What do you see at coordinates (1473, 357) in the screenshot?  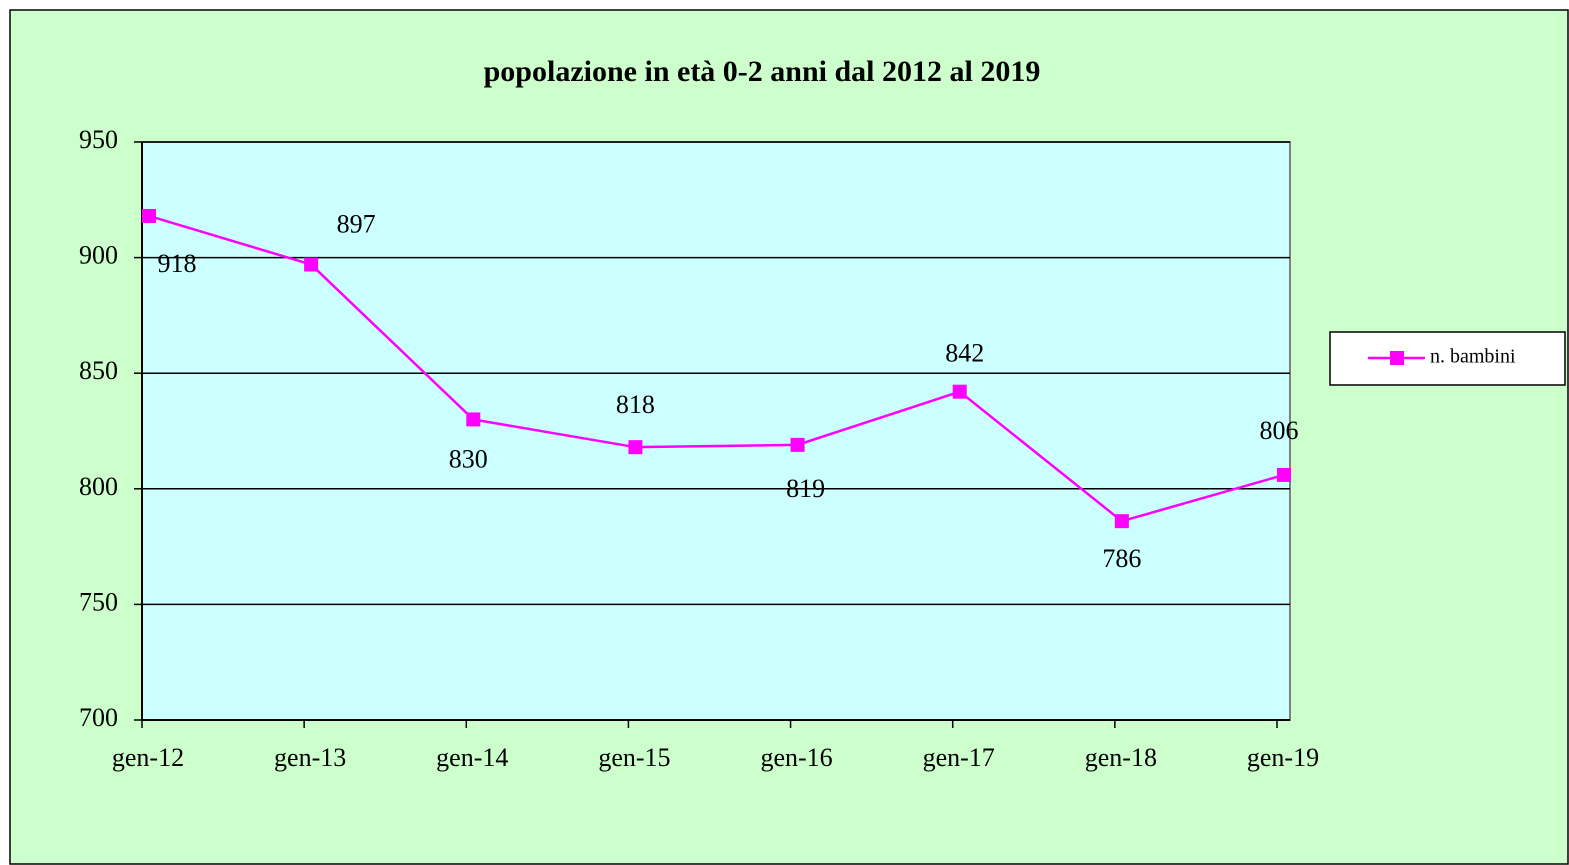 I see `legend-text: n. bambini` at bounding box center [1473, 357].